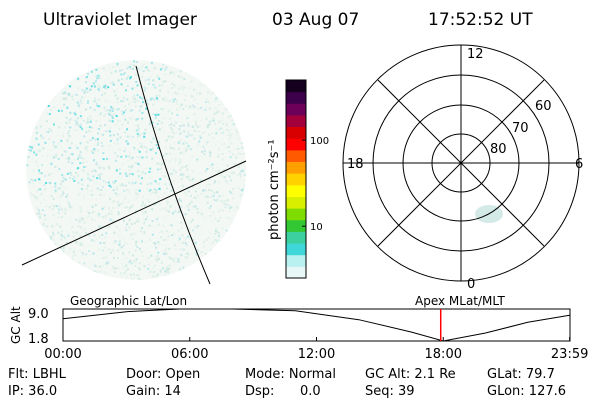 Image resolution: width=600 pixels, height=400 pixels. Describe the element at coordinates (410, 374) in the screenshot. I see `status-gc-alt: GC Alt: 2.1 Re` at that location.